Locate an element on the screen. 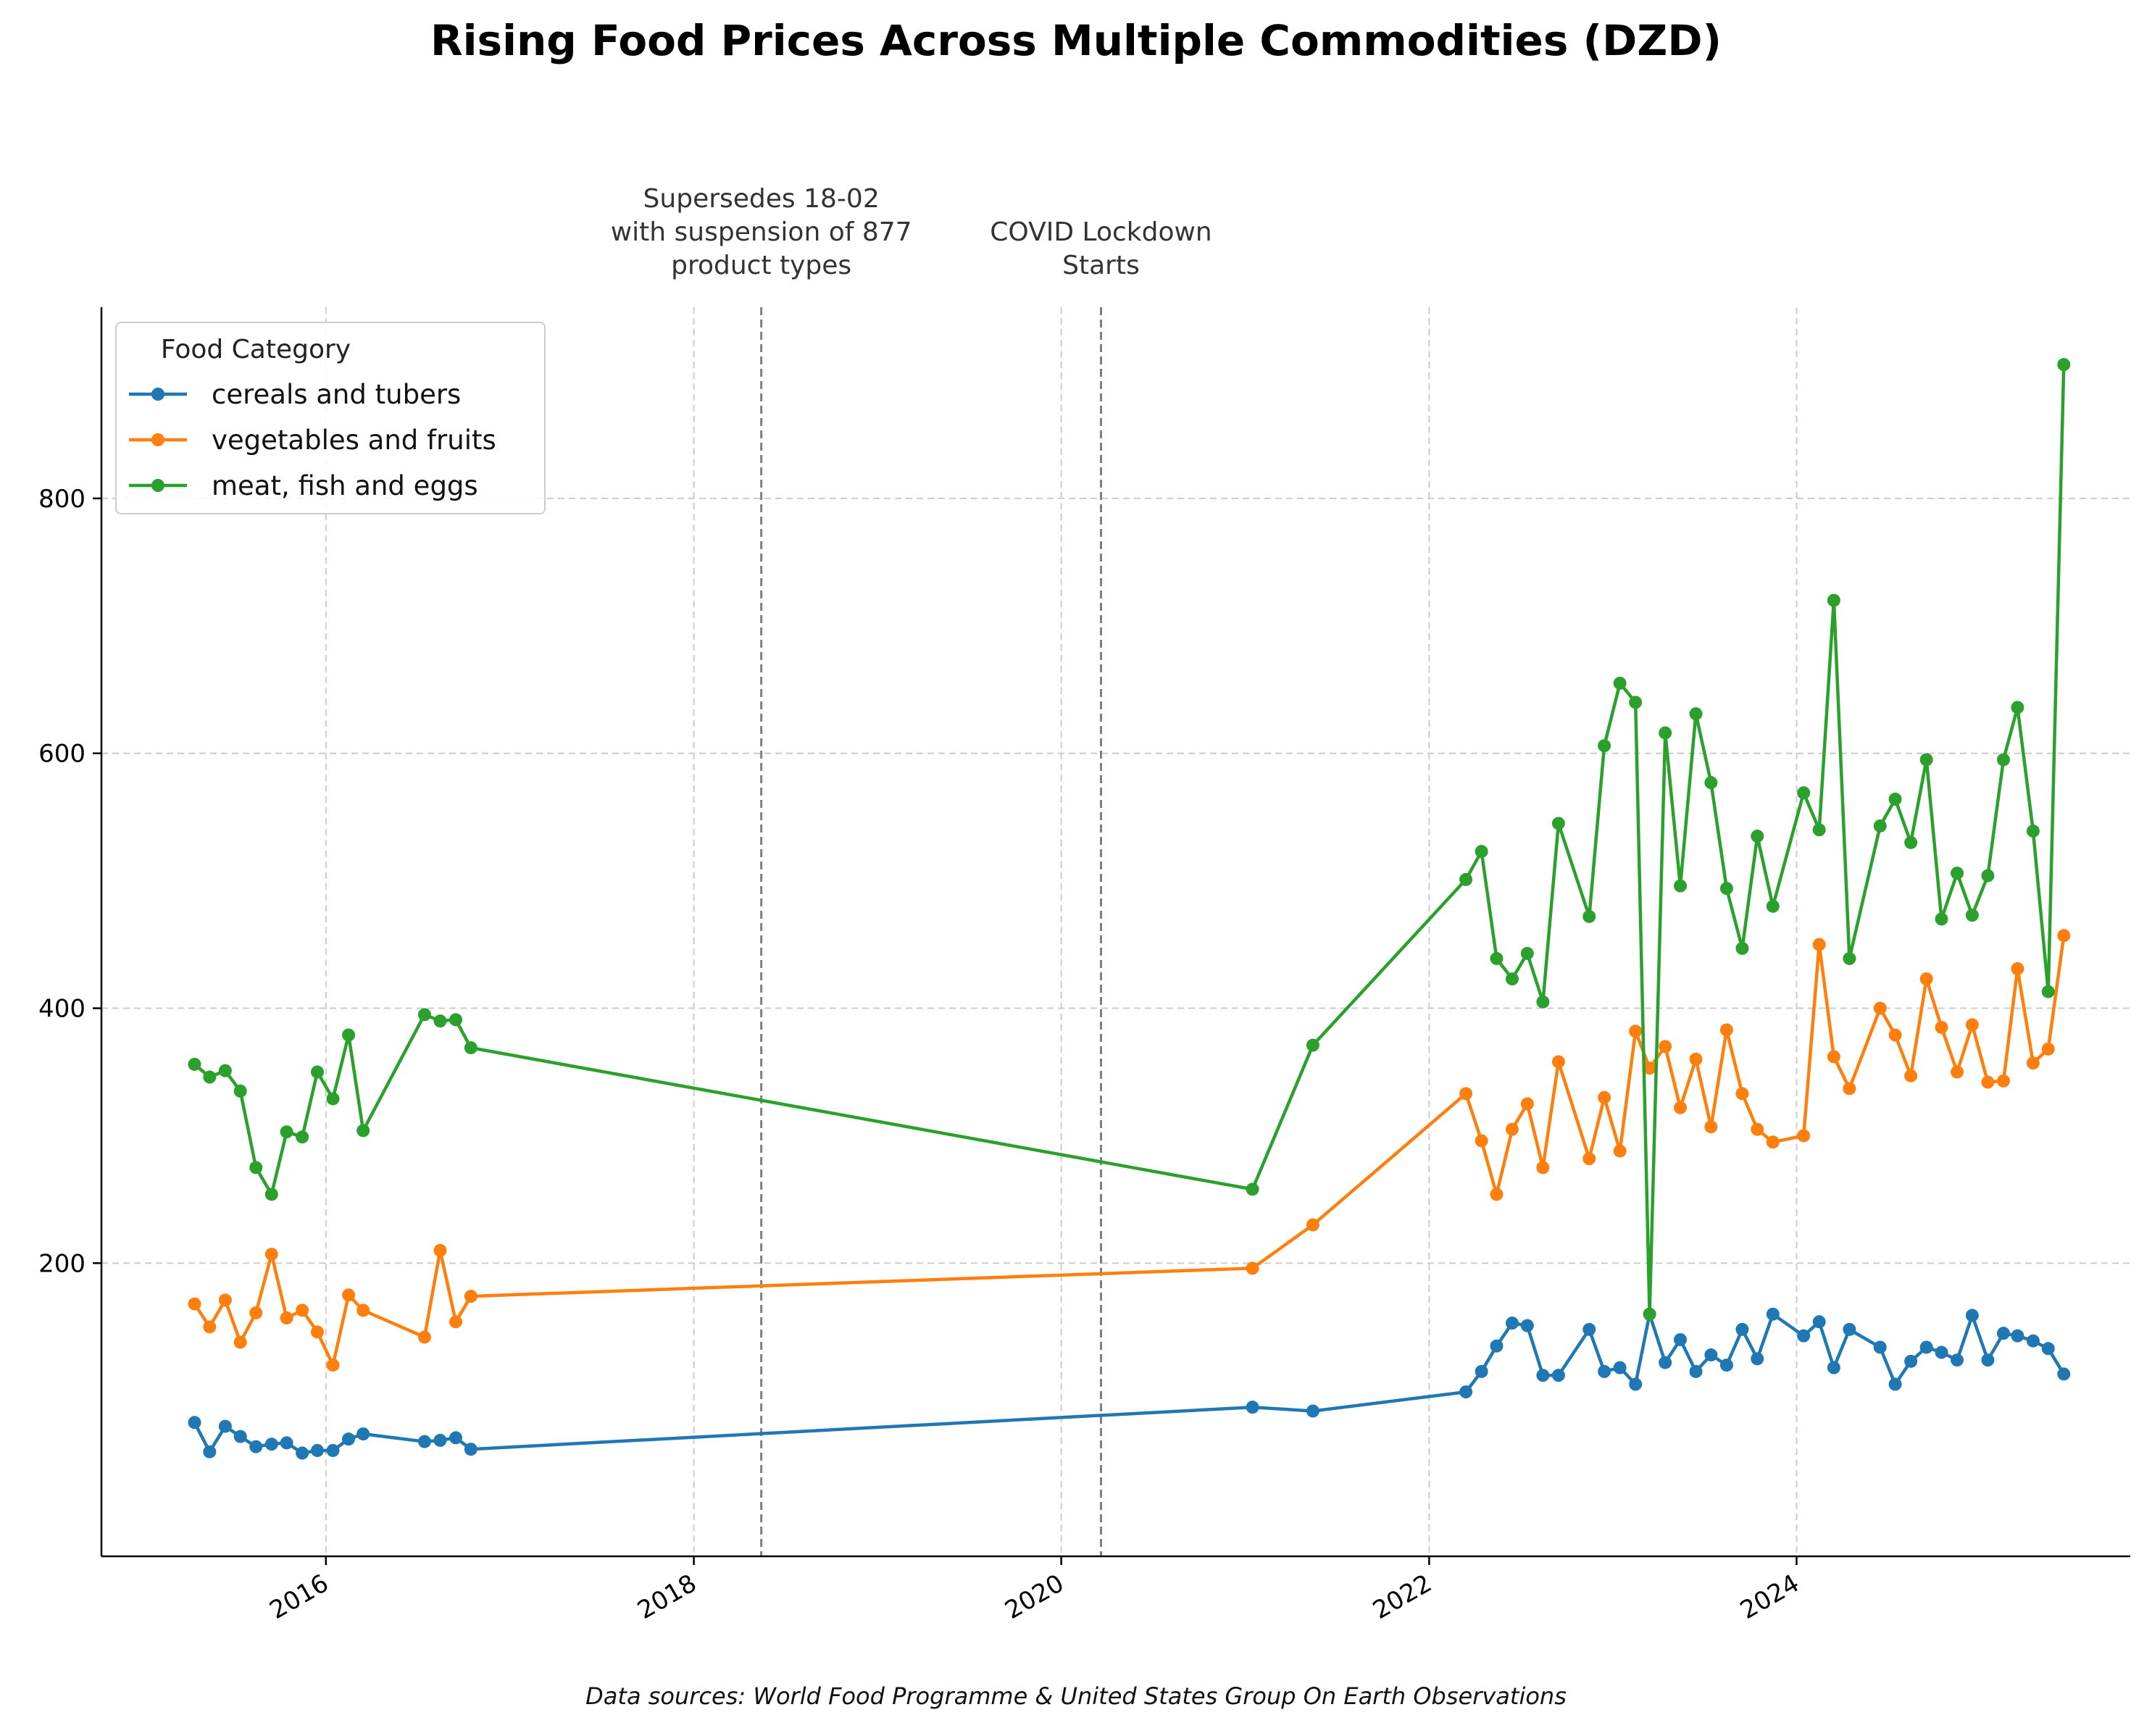  series-line is located at coordinates (1129, 1383).